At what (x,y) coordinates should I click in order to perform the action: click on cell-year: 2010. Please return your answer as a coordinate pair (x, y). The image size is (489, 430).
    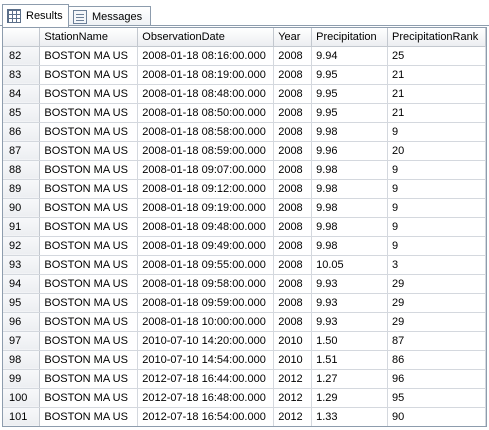
    Looking at the image, I should click on (293, 360).